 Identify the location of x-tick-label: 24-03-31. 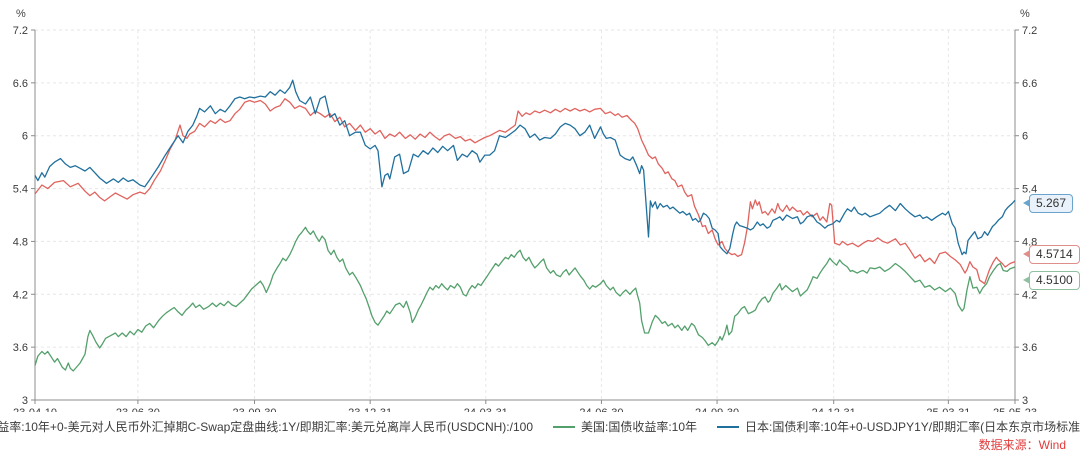
(486, 409).